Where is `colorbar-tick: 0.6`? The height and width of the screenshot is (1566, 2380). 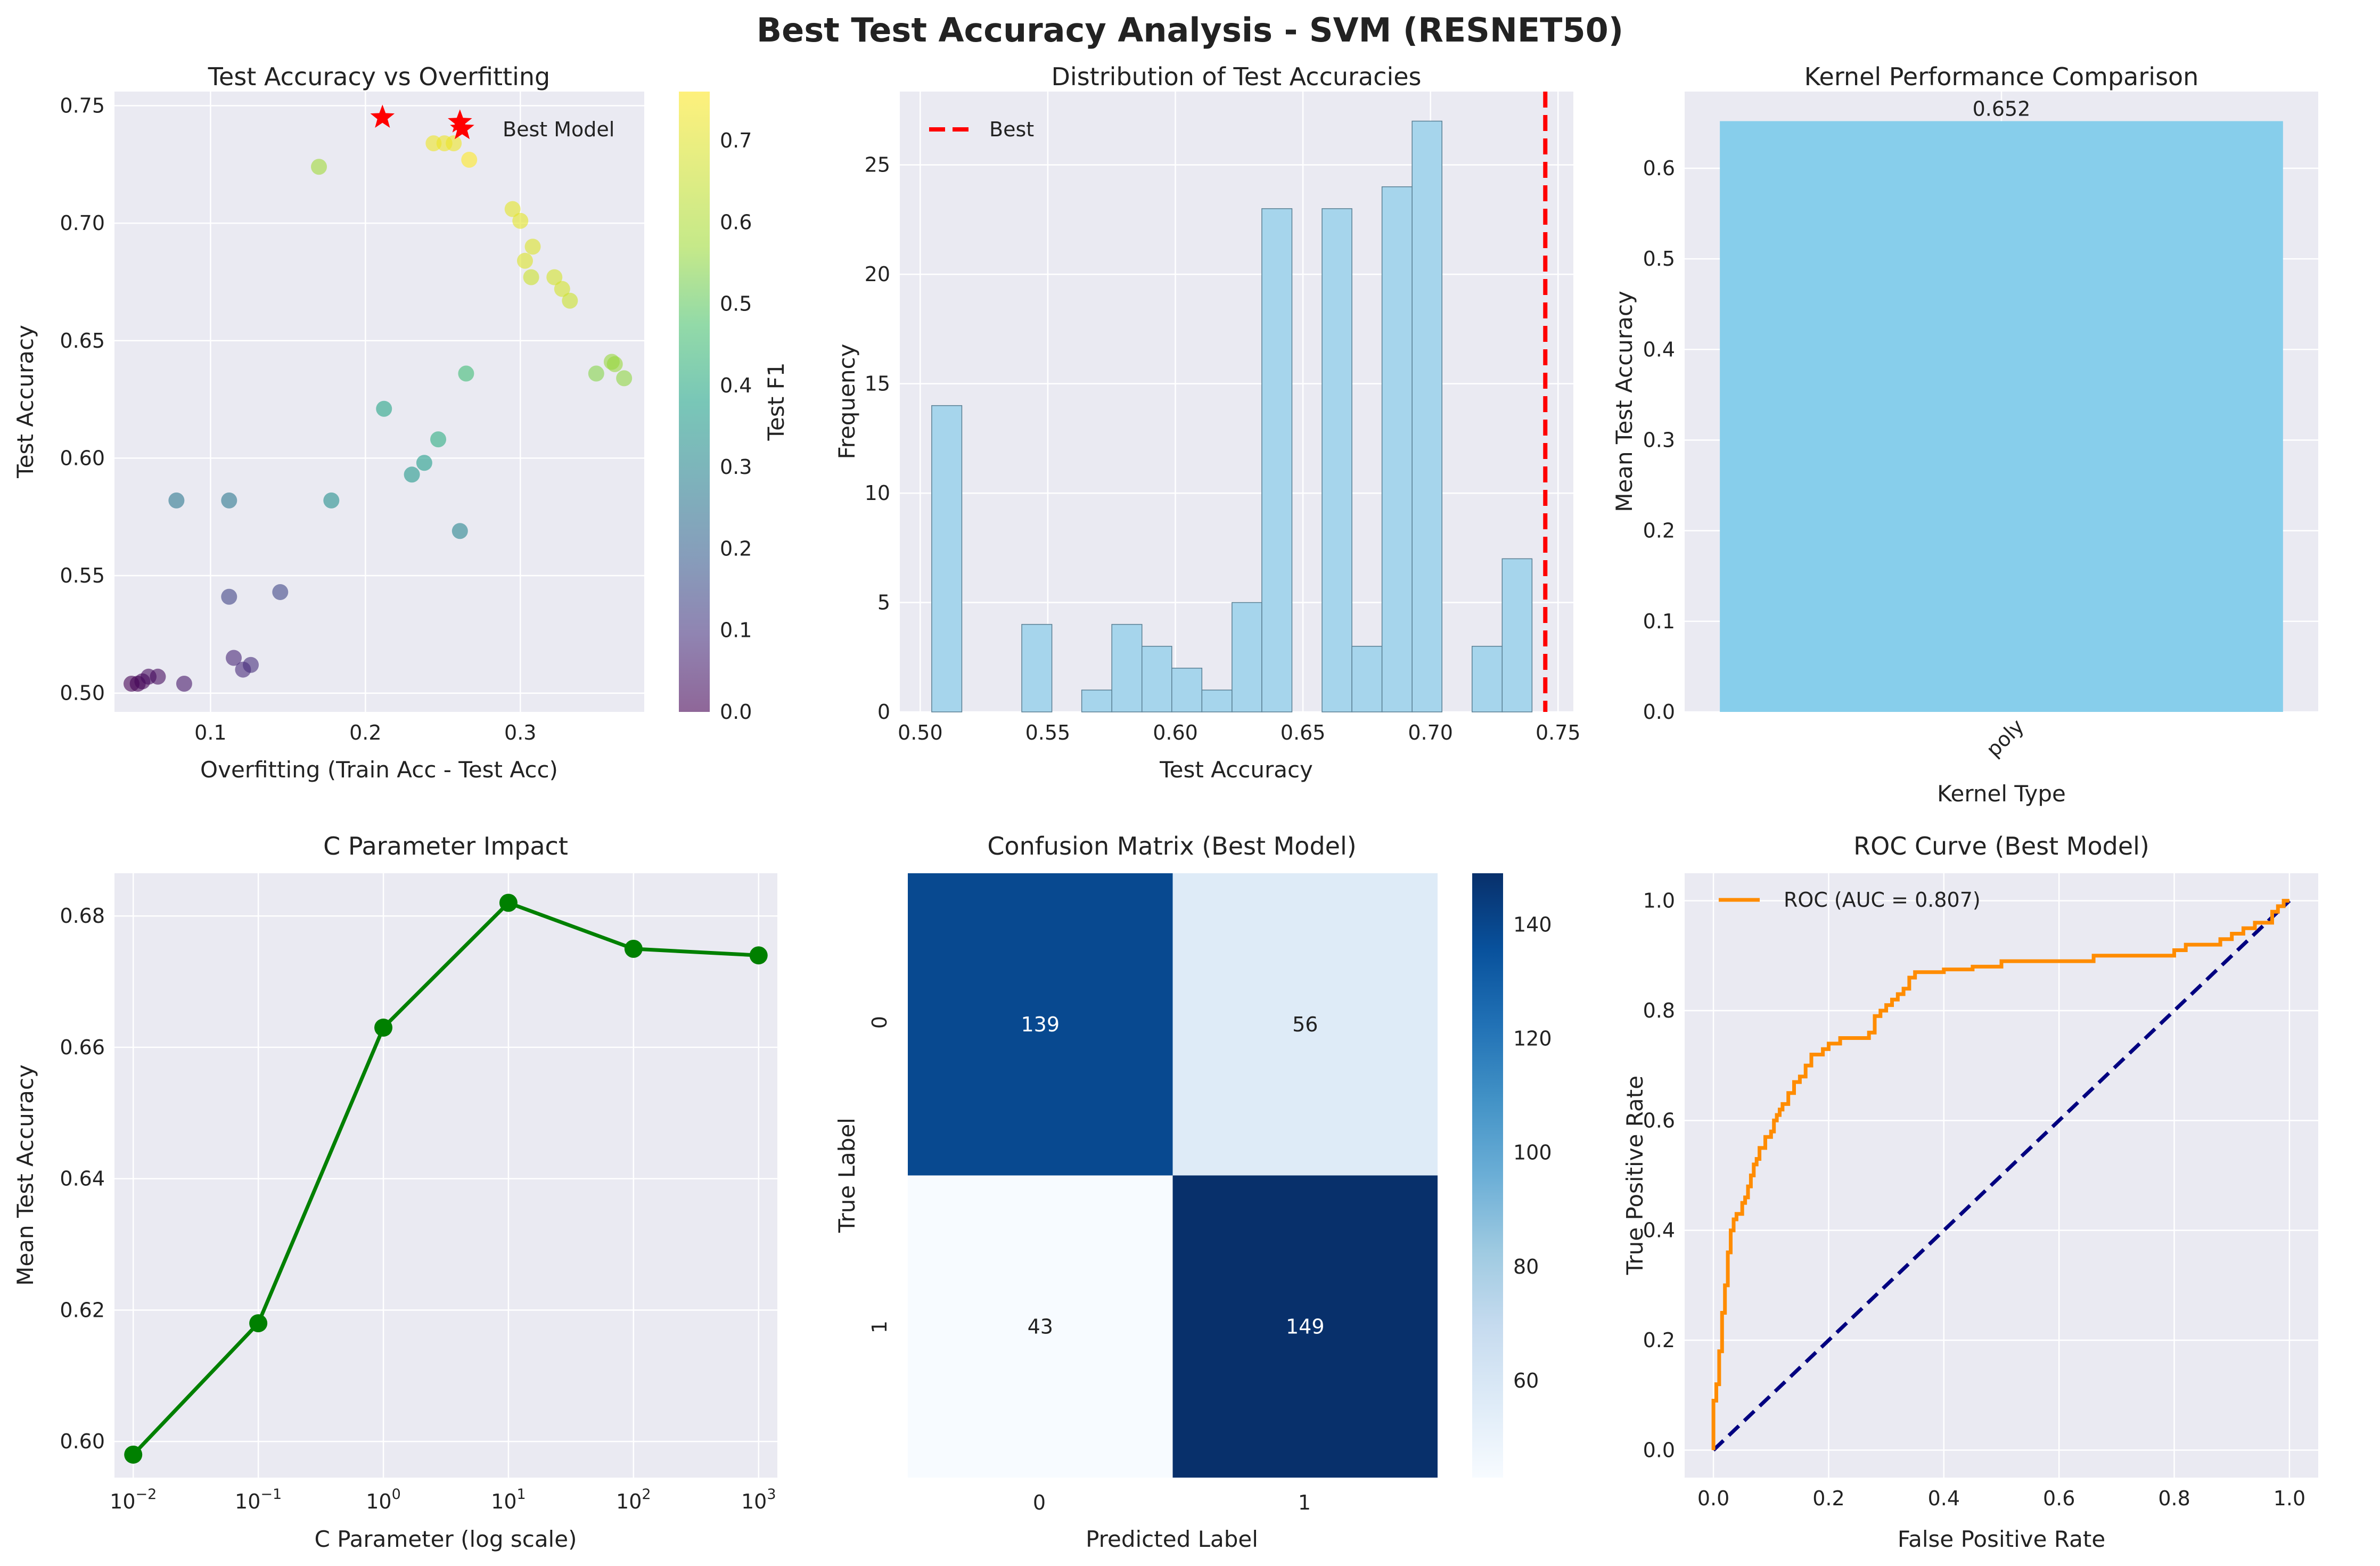 colorbar-tick: 0.6 is located at coordinates (736, 222).